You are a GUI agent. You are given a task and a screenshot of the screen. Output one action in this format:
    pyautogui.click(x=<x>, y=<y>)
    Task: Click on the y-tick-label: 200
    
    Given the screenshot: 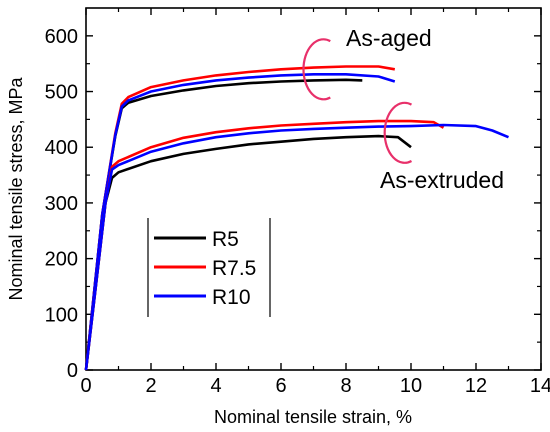 What is the action you would take?
    pyautogui.click(x=61, y=260)
    